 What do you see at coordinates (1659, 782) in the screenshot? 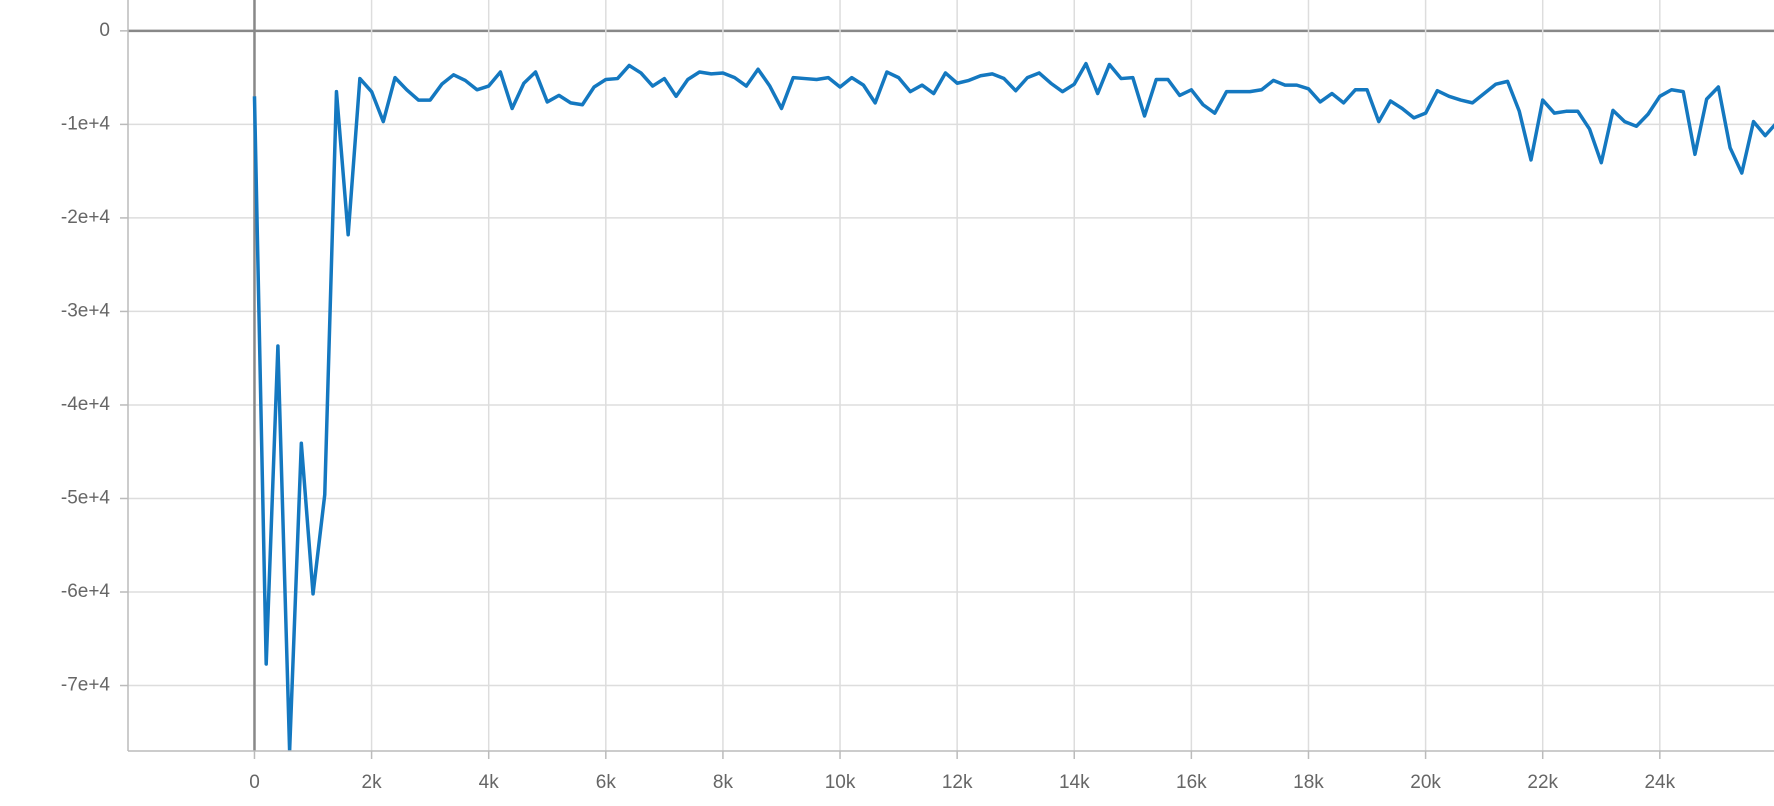
I see `x-tick-label: 24k` at bounding box center [1659, 782].